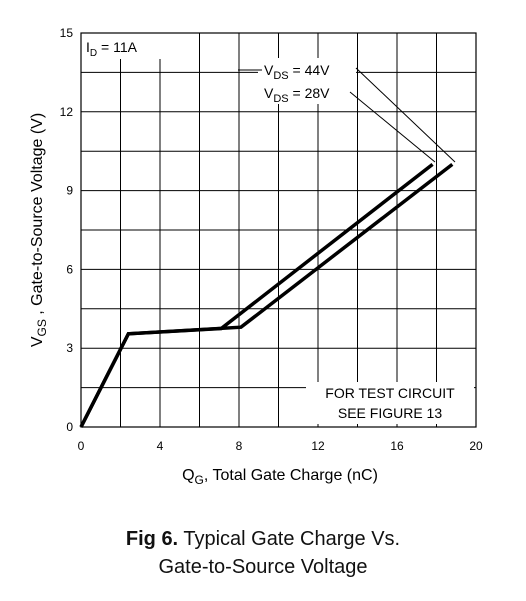  I want to click on y-tick-label: 12, so click(67, 112).